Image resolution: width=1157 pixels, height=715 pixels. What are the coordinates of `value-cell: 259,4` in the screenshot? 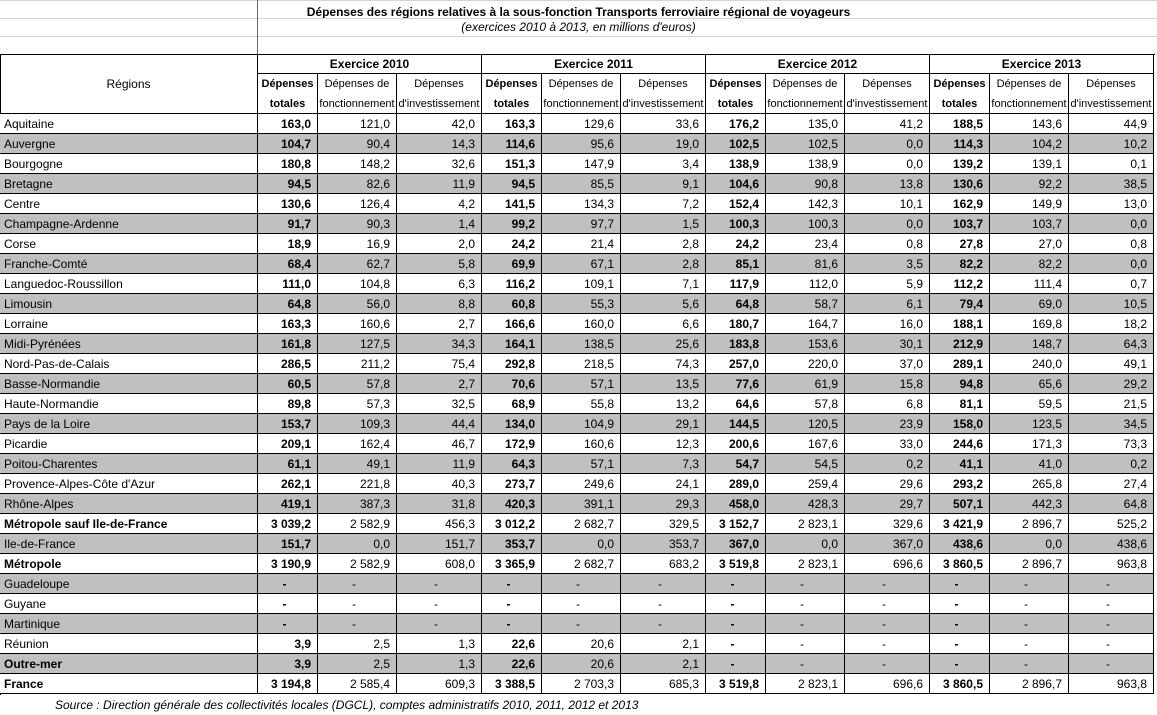 It's located at (805, 484).